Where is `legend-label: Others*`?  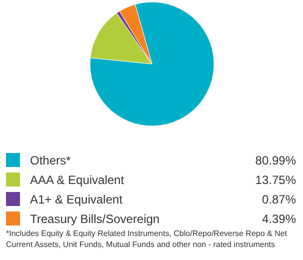 legend-label: Others* is located at coordinates (51, 161).